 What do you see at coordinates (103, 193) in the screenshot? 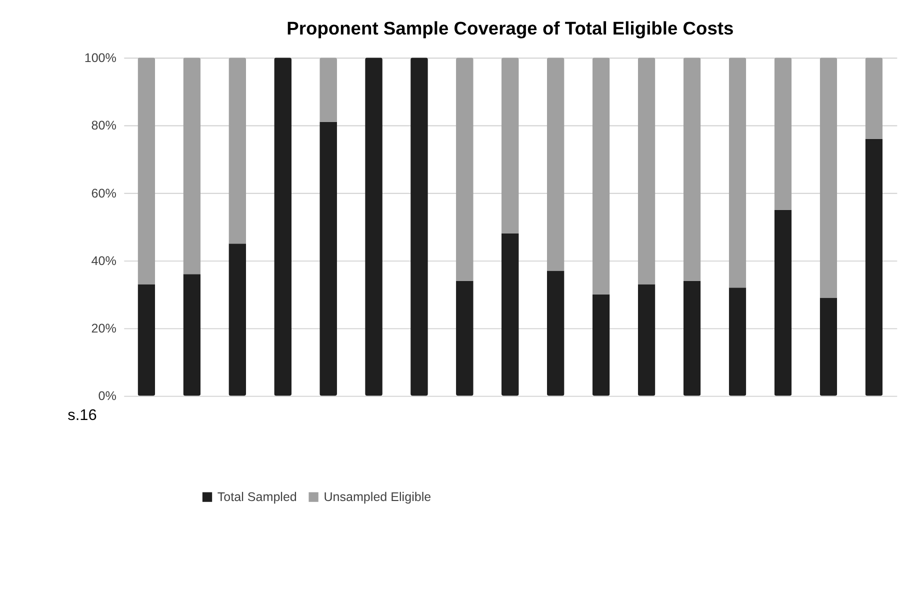
I see `y-tick-label: 60%` at bounding box center [103, 193].